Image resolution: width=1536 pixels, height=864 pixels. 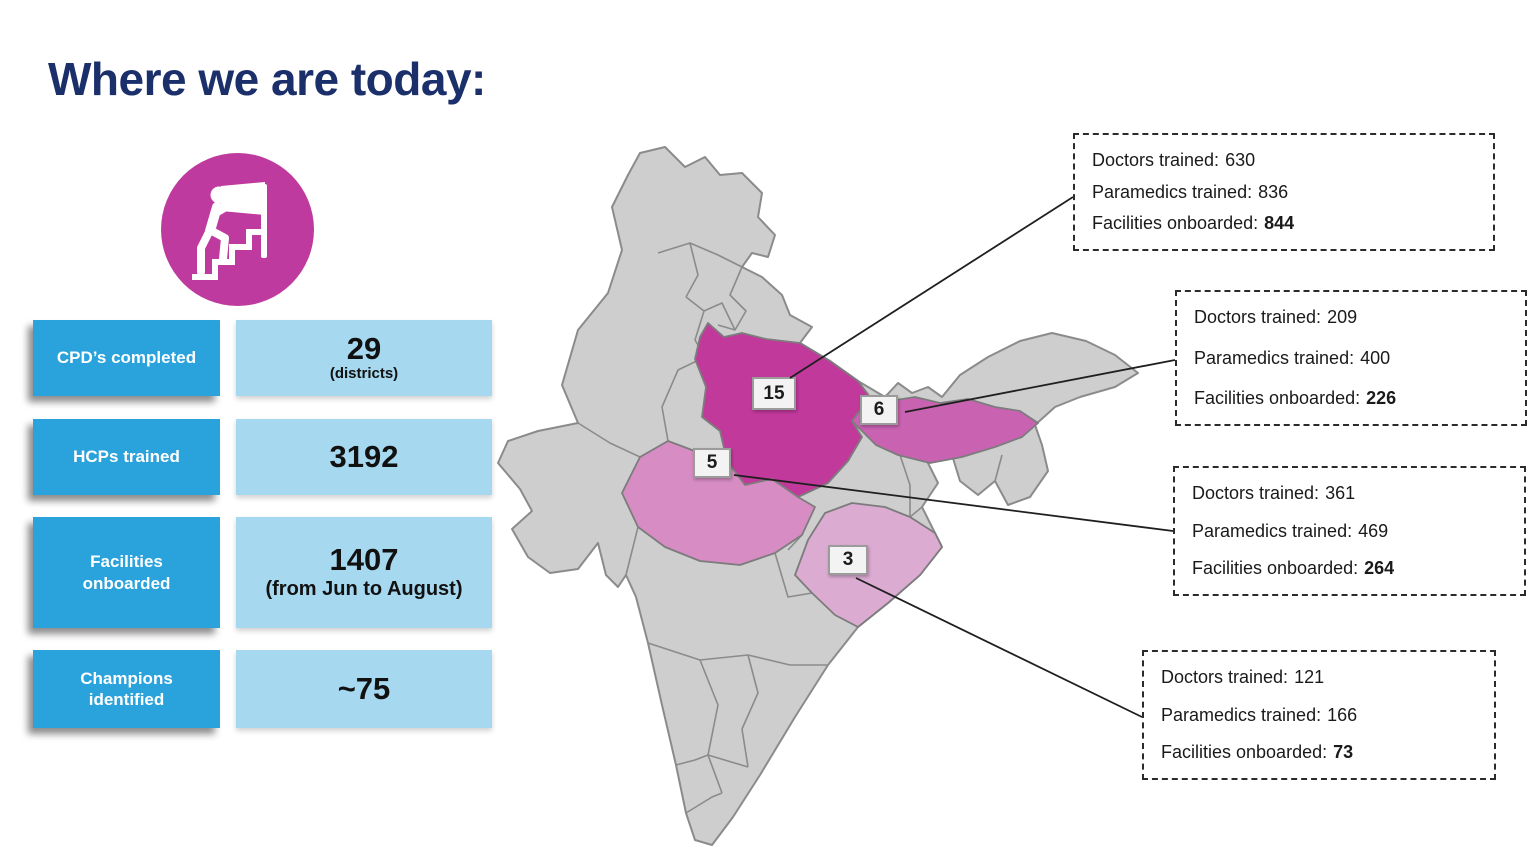 I want to click on callout-row-doctors: Doctors trained: 630, so click(x=1284, y=160).